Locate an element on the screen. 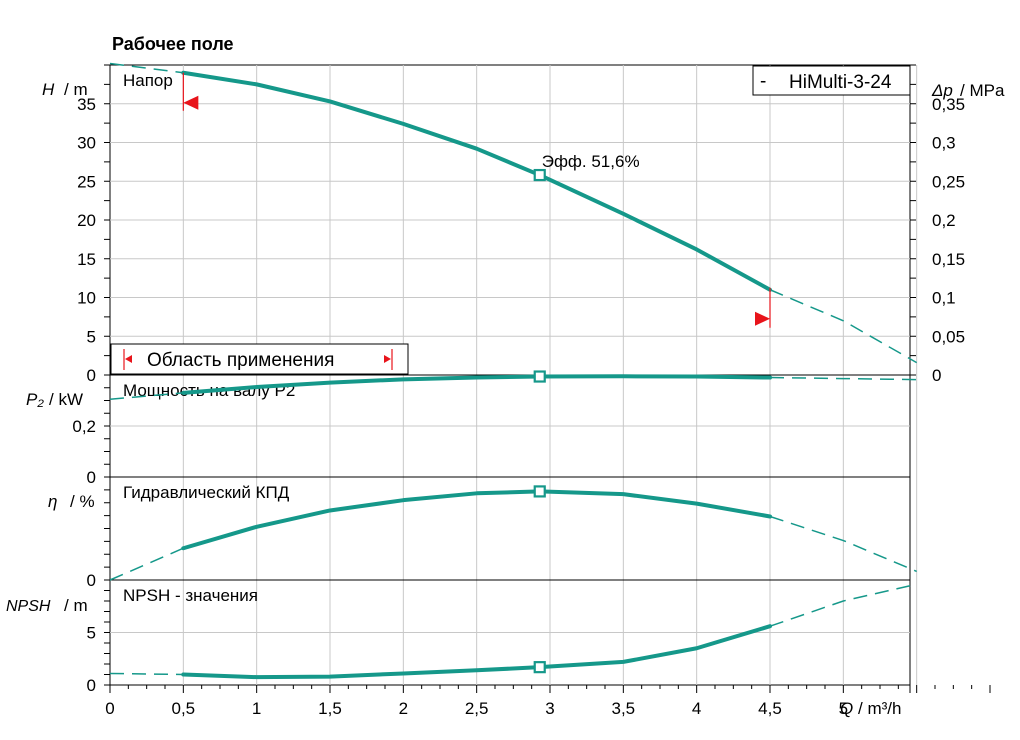 Image resolution: width=1020 pixels, height=740 pixels. x-tick-label: 5 is located at coordinates (843, 708).